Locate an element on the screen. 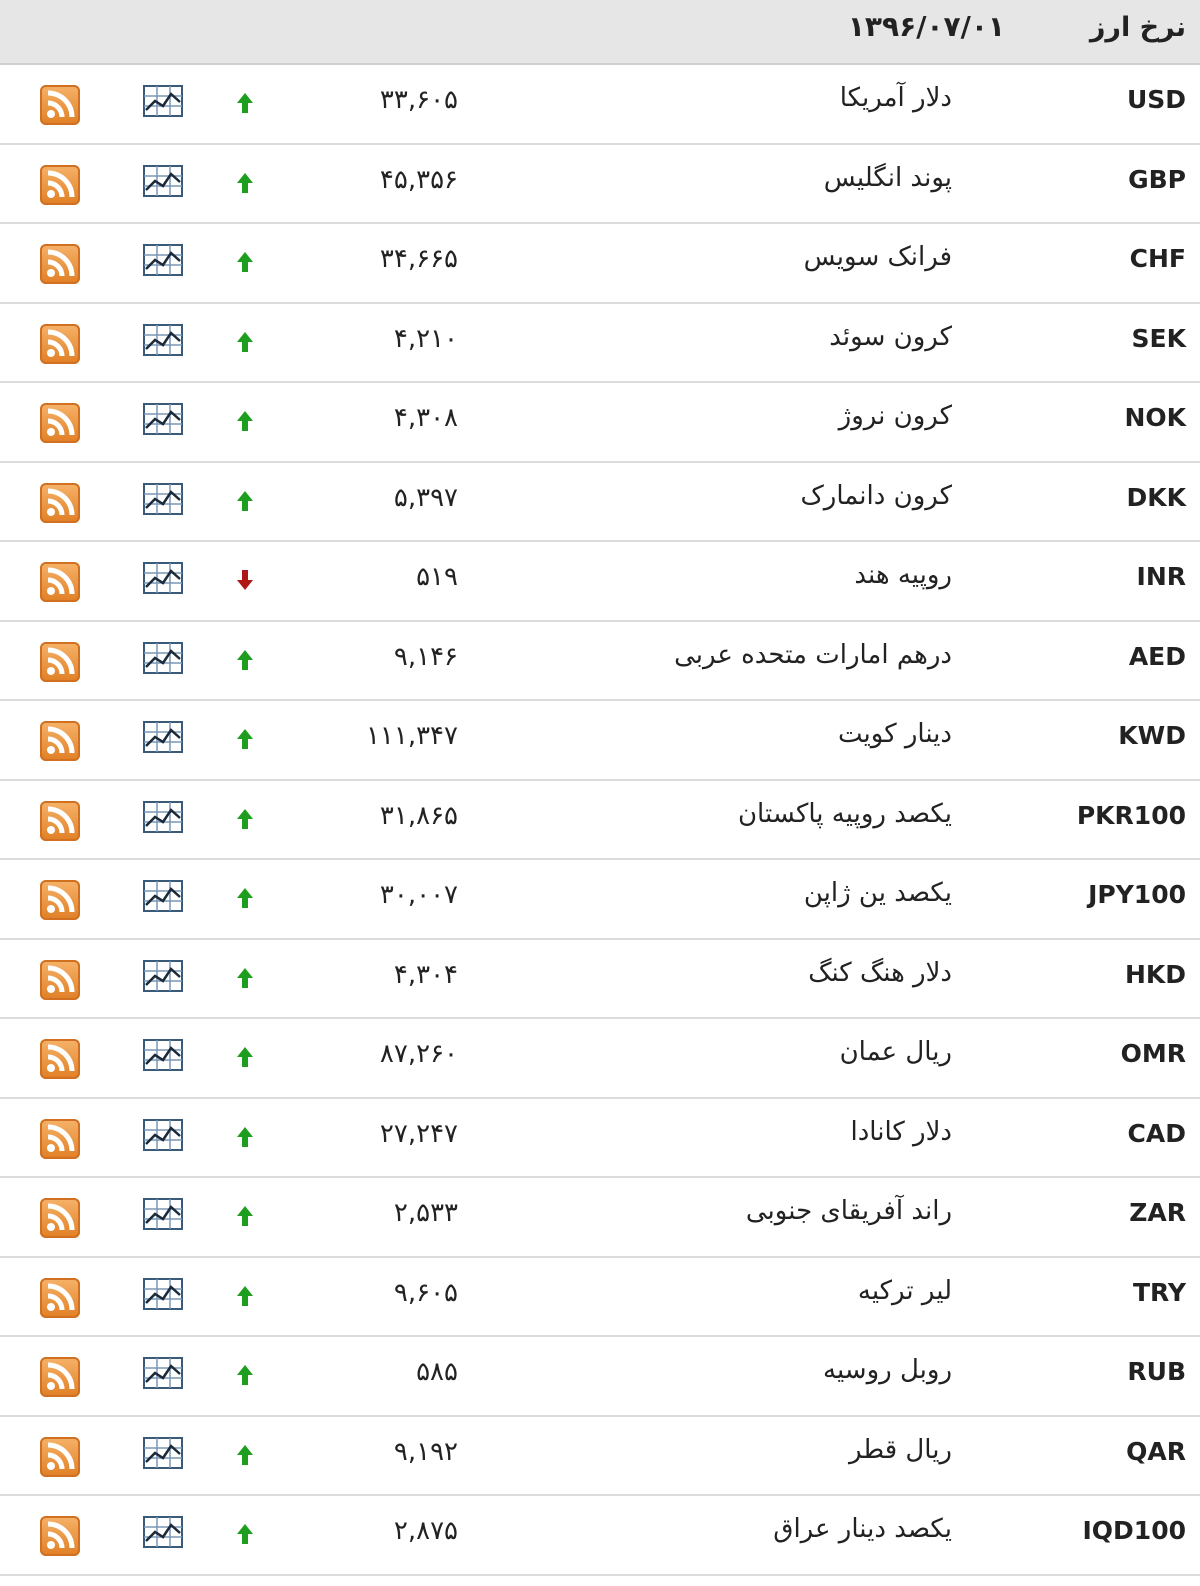 The image size is (1200, 1586). currency-code: INR is located at coordinates (1161, 576).